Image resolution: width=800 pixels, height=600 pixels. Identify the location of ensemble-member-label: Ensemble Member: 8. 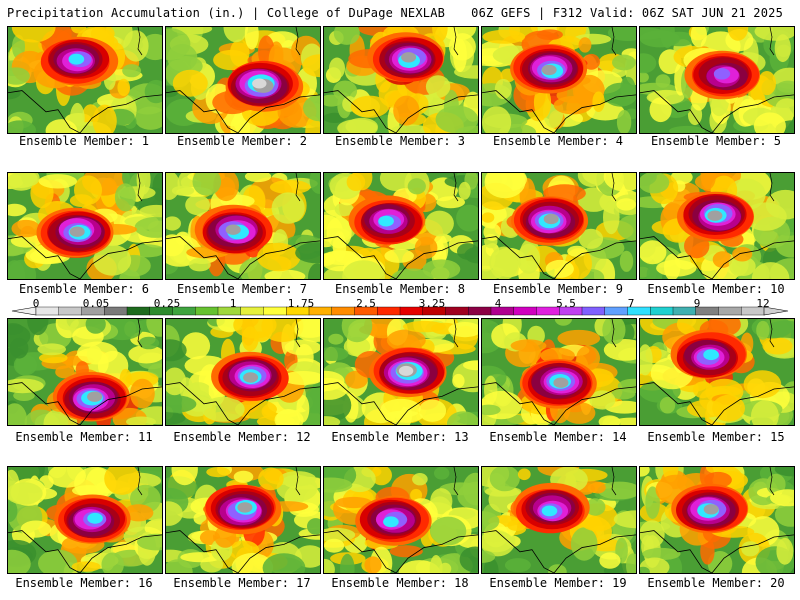
(400, 289).